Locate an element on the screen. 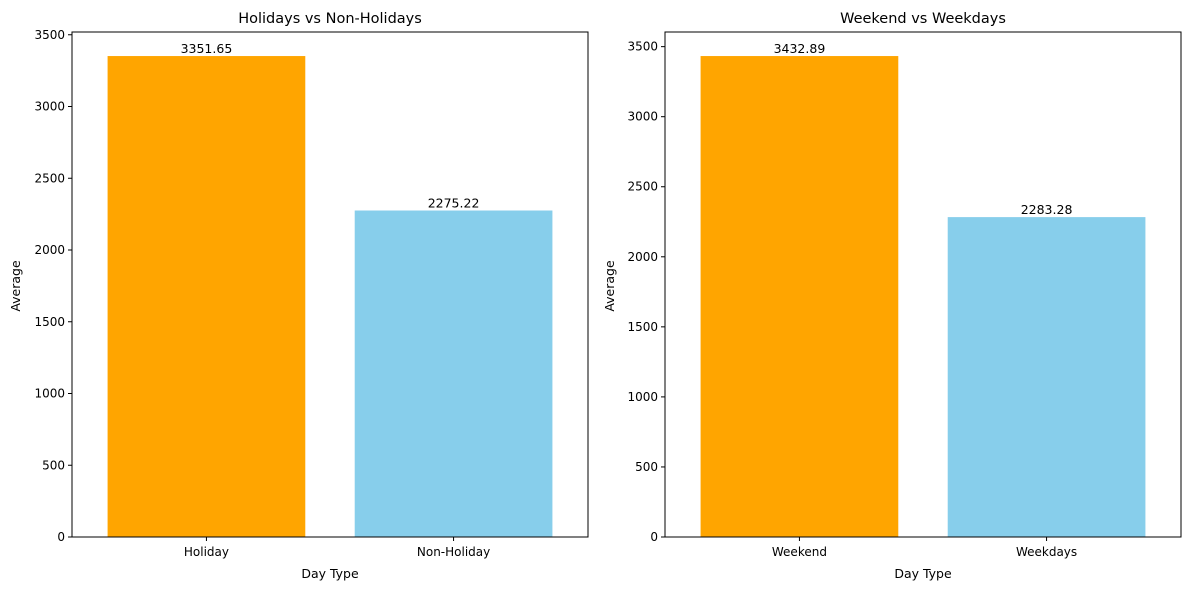 The image size is (1189, 590). data-label: 2275.22 is located at coordinates (454, 203).